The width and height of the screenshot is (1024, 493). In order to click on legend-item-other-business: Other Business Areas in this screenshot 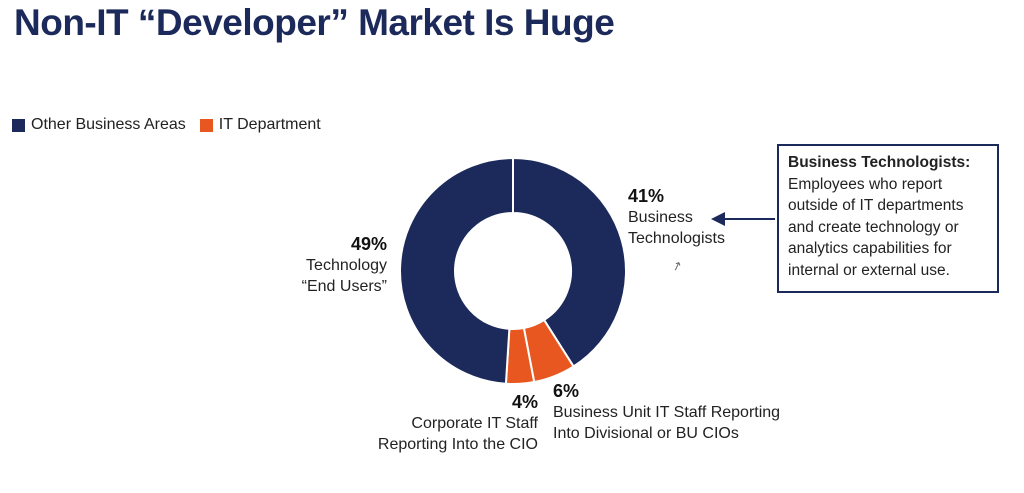, I will do `click(99, 125)`.